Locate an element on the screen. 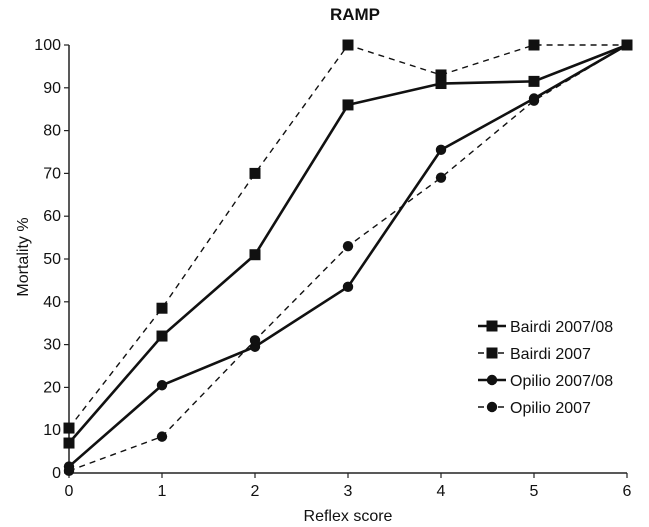  y-tick-label: 80 is located at coordinates (52, 131).